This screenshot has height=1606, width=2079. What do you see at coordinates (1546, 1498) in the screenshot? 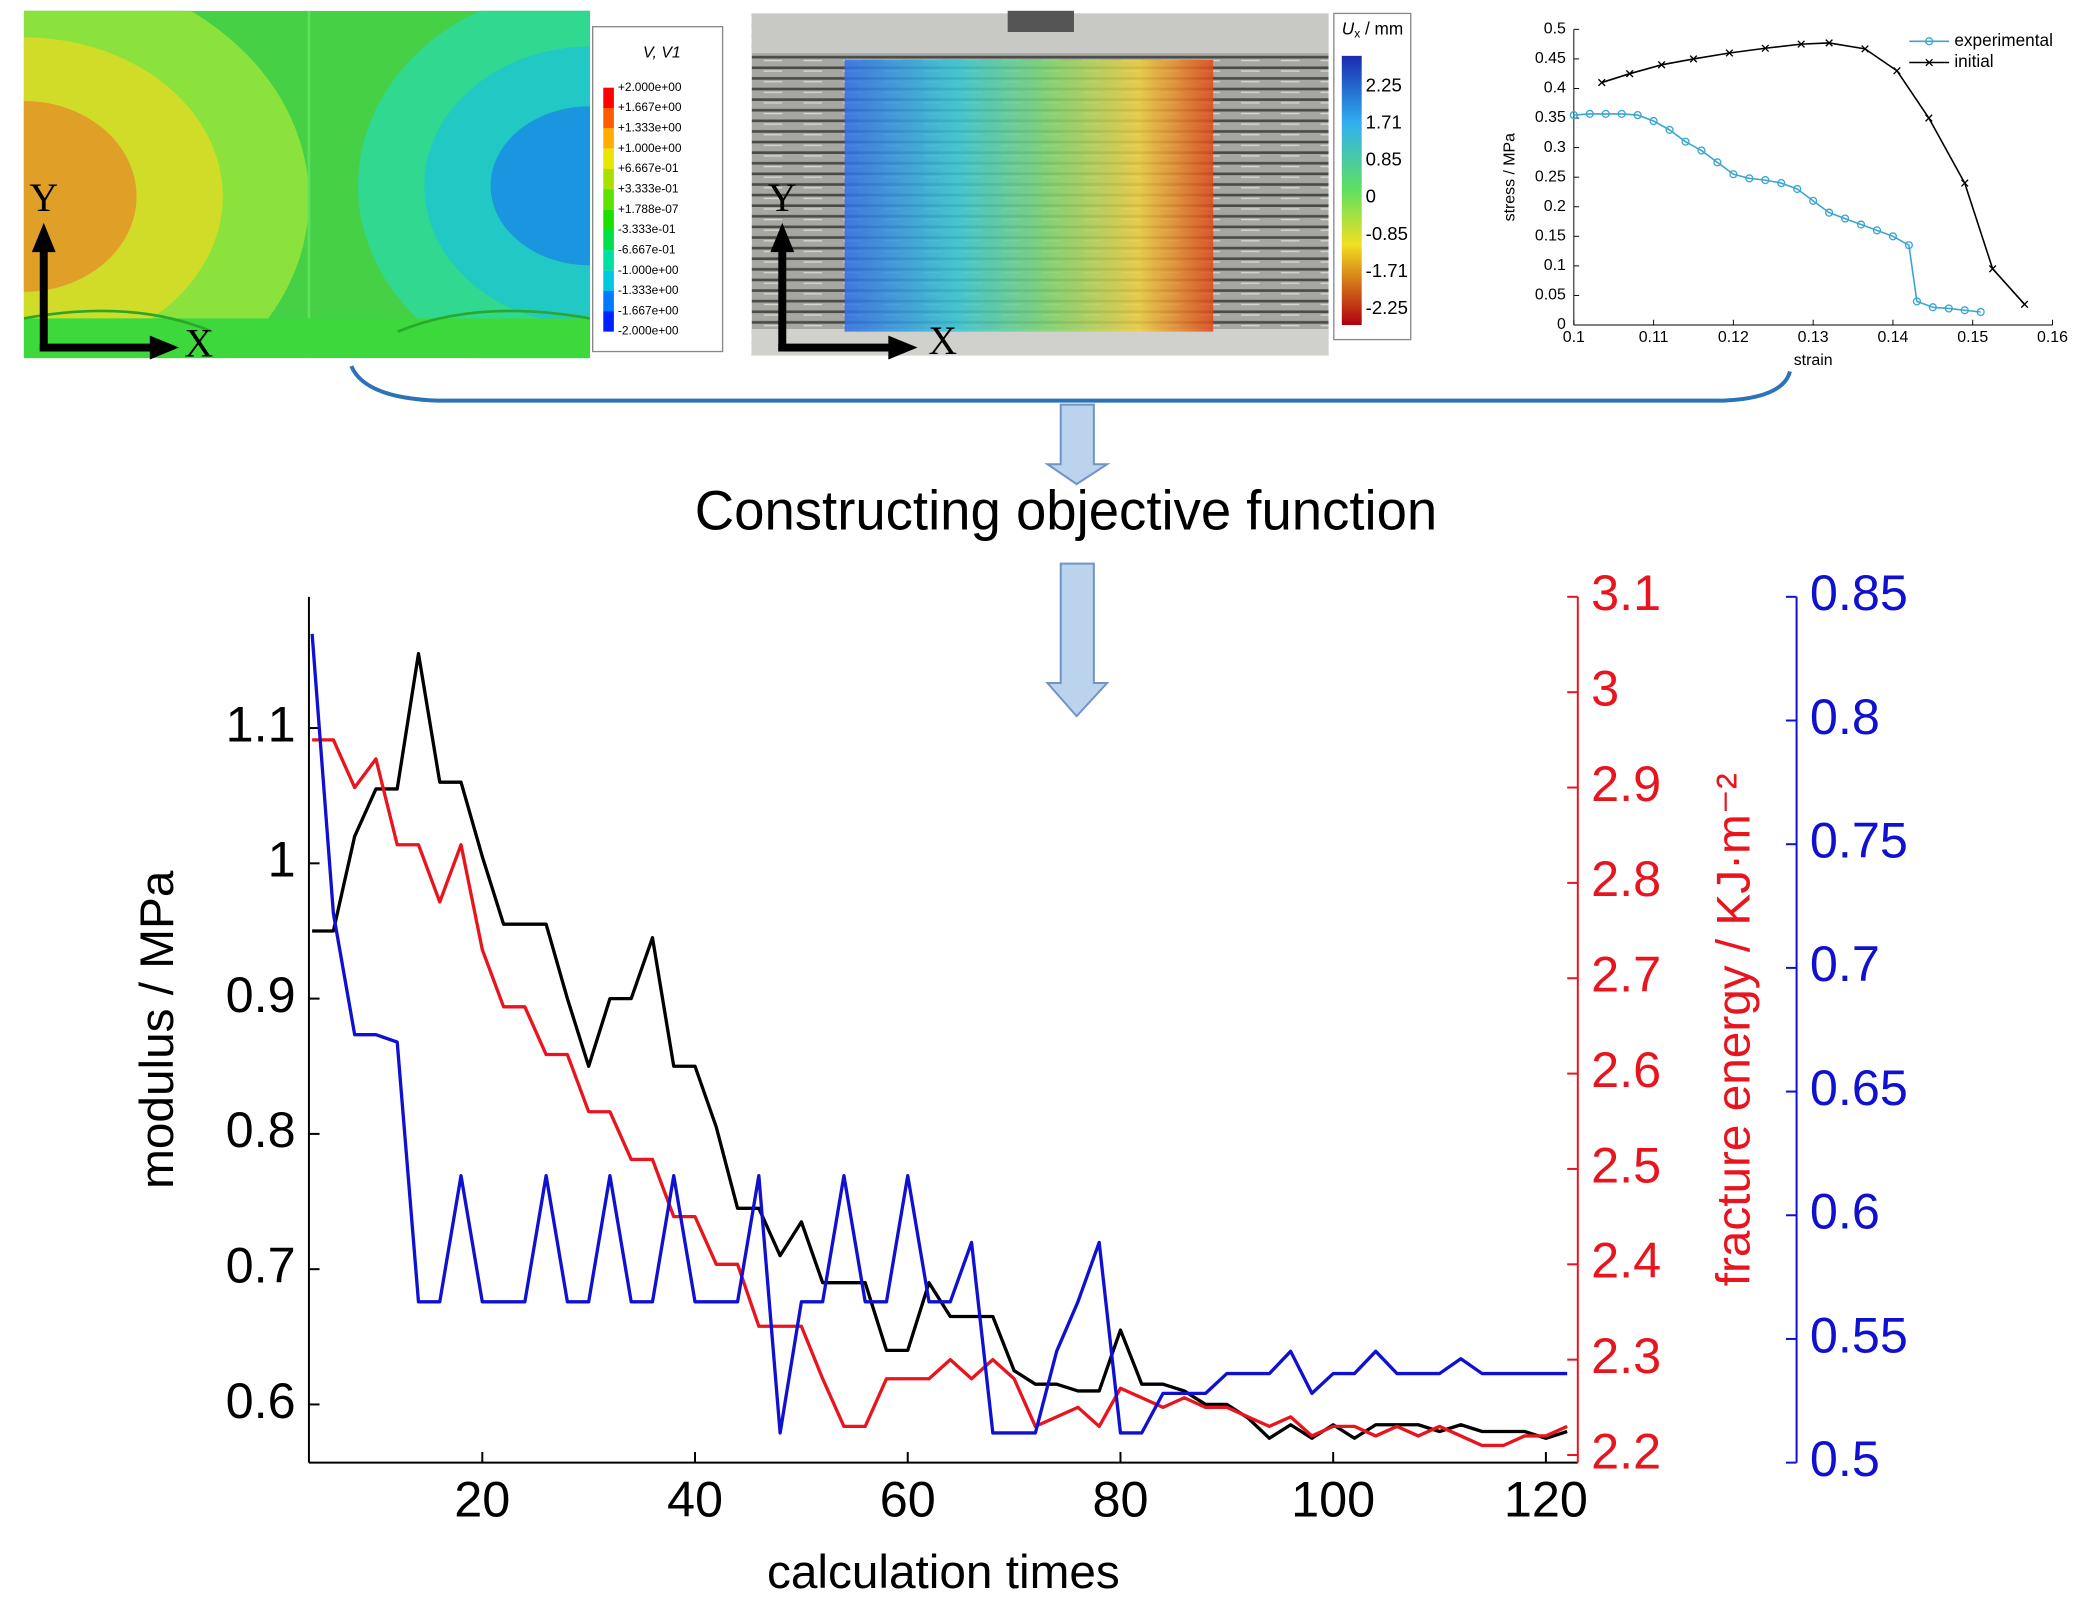
I see `x-tick-label: 120` at bounding box center [1546, 1498].